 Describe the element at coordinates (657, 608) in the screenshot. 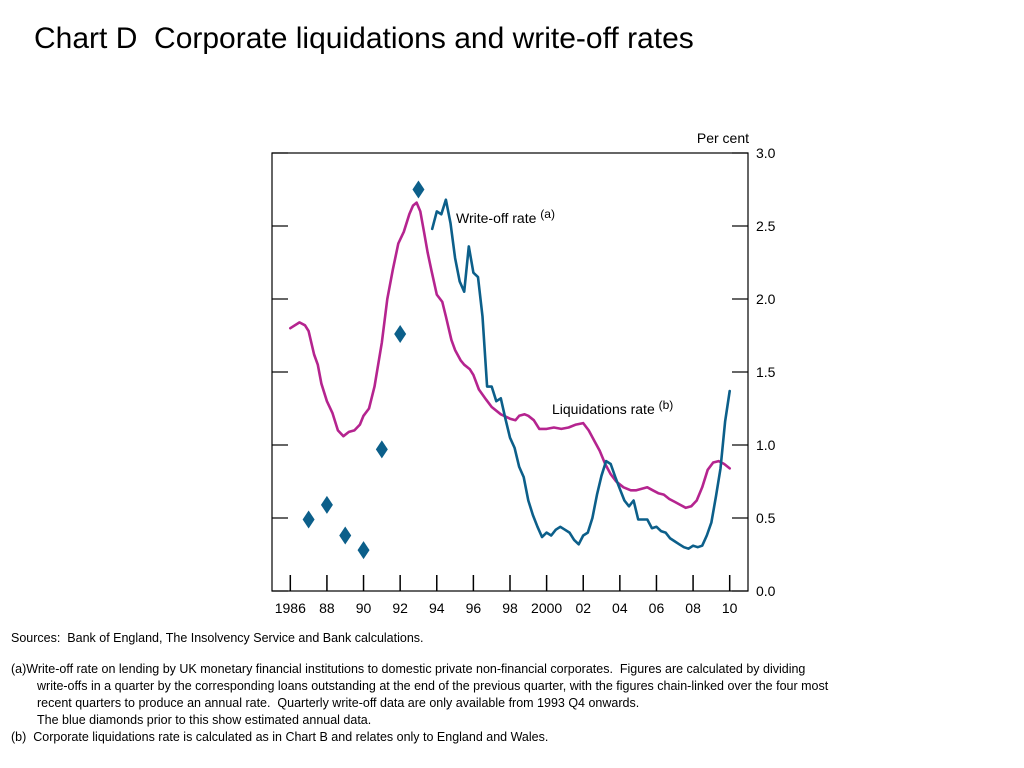

I see `x-tick-label: 06` at that location.